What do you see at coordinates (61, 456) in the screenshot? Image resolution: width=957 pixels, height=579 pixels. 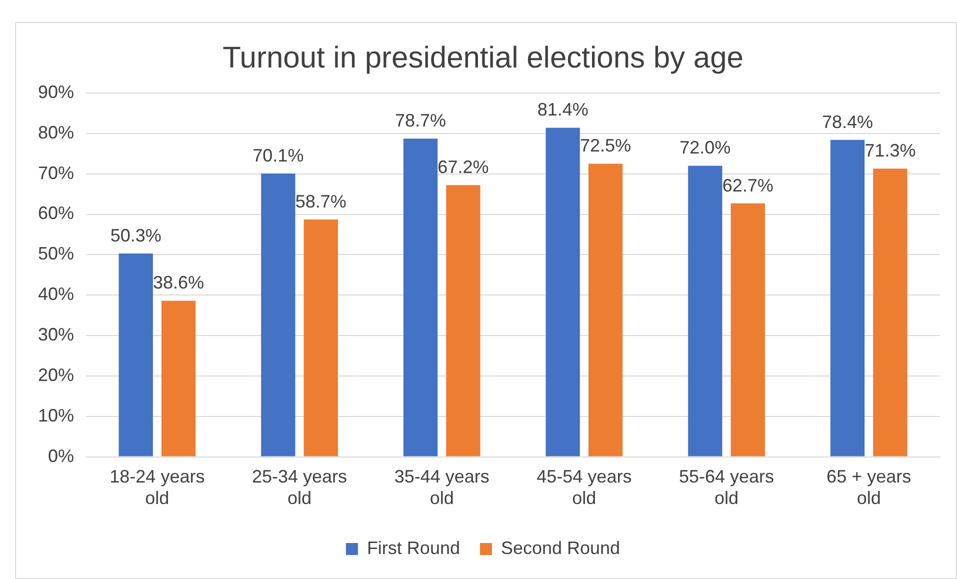 I see `y-tick-label: 0%` at bounding box center [61, 456].